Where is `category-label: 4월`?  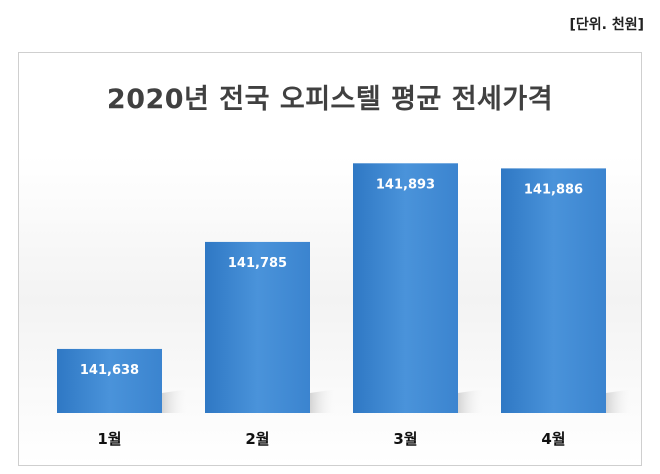
category-label: 4월 is located at coordinates (553, 439).